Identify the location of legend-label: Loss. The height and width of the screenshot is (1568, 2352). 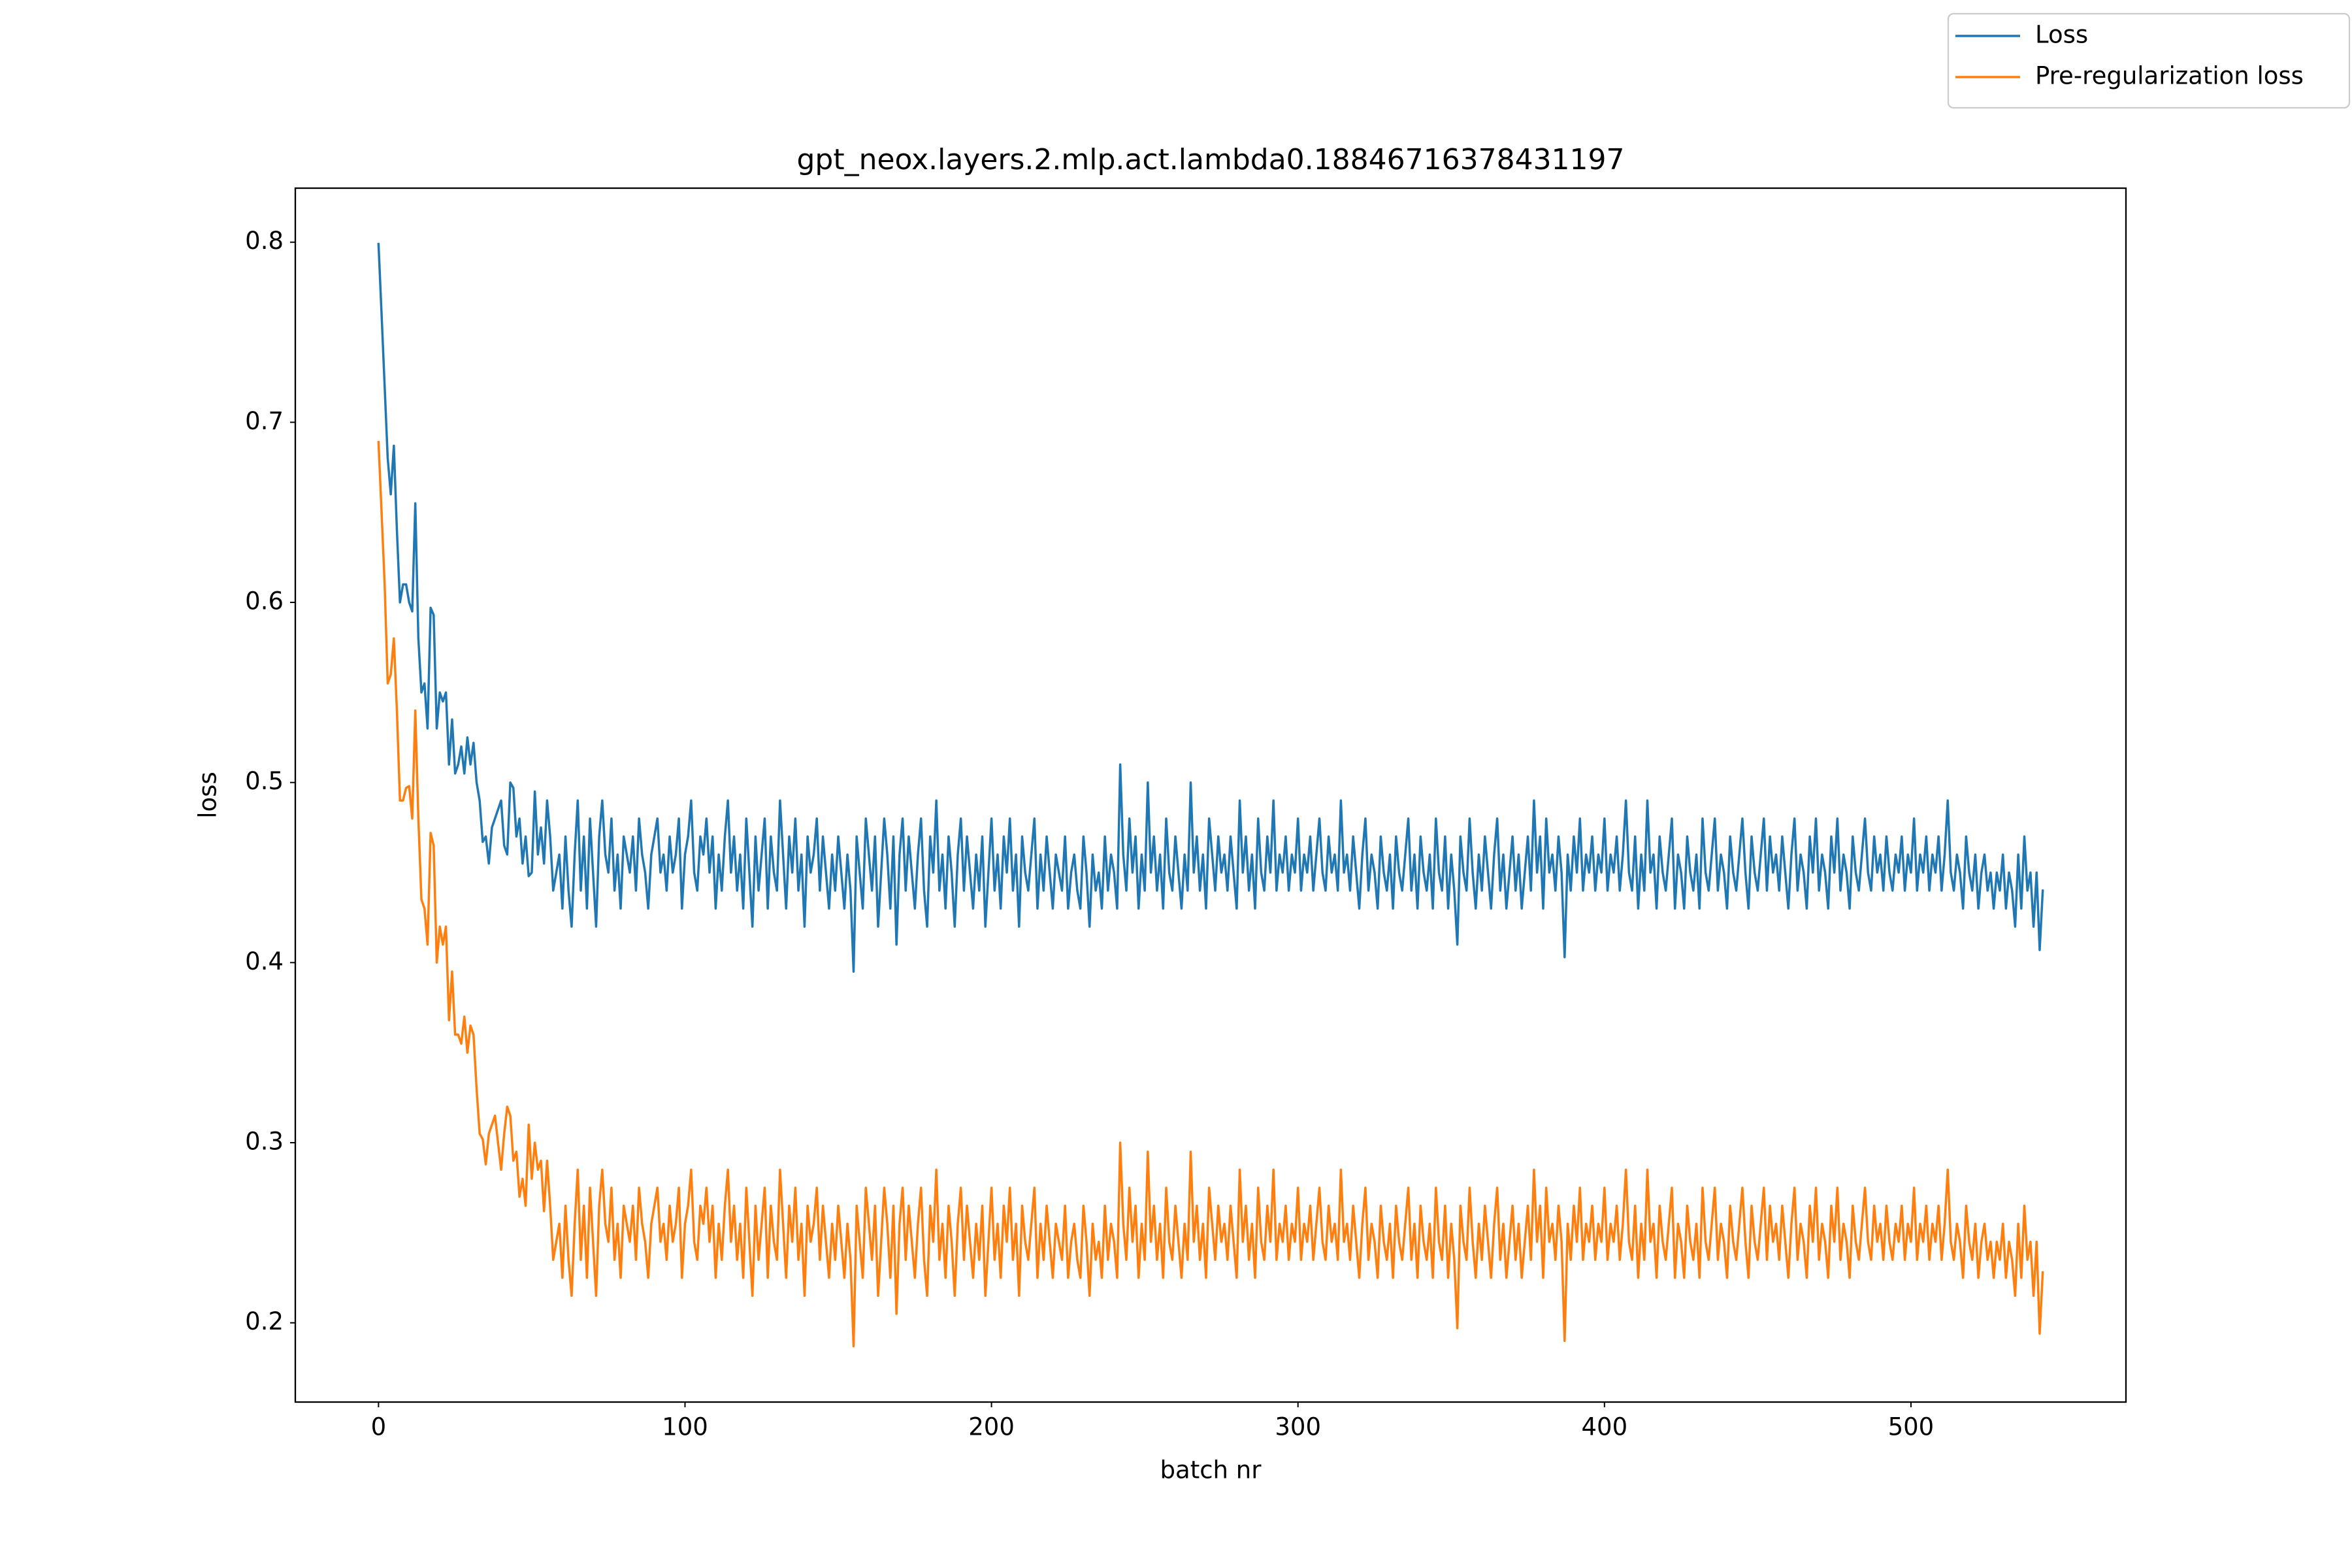
(2061, 35).